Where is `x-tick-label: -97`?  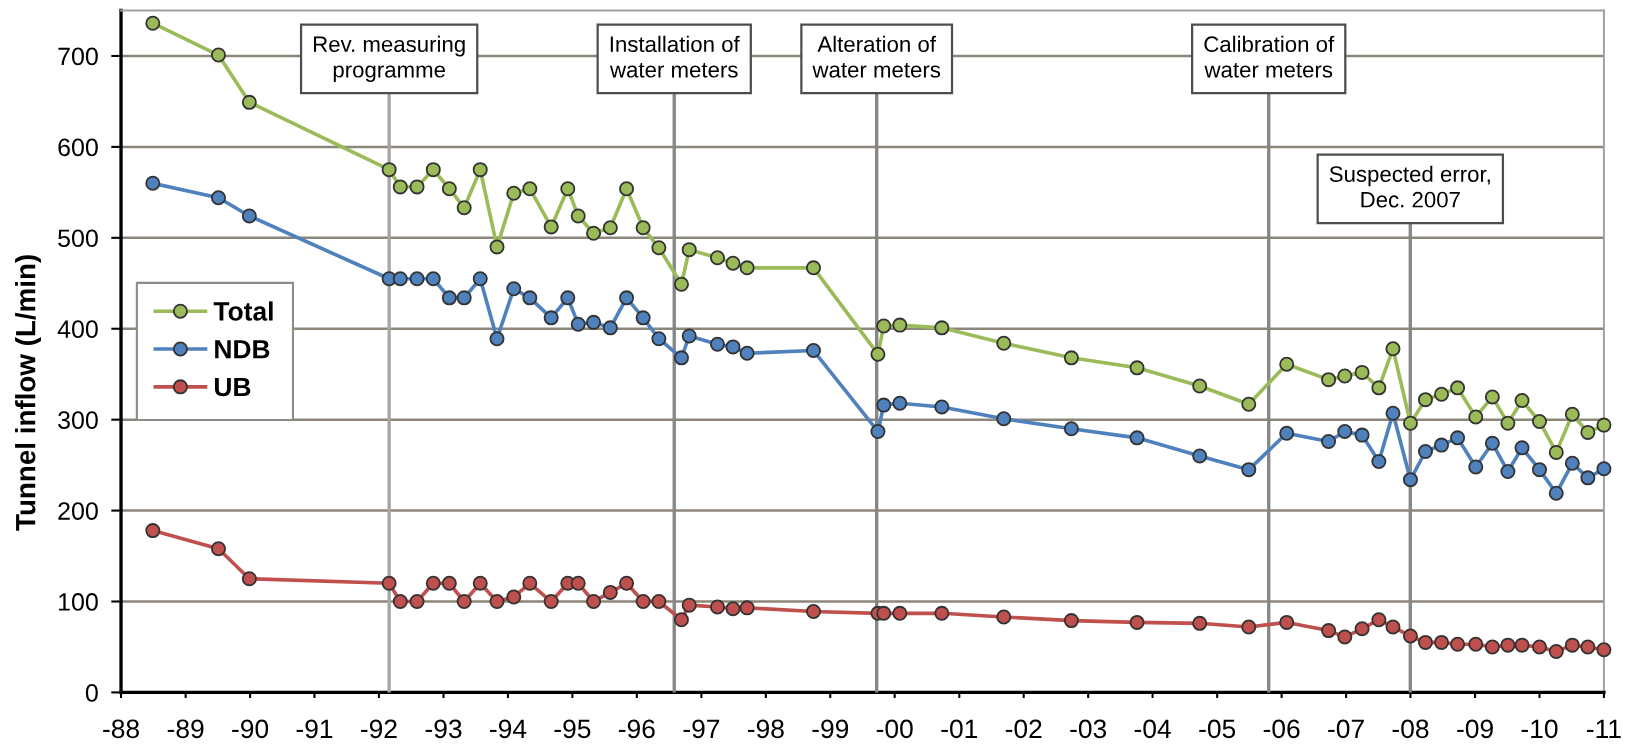
x-tick-label: -97 is located at coordinates (701, 729).